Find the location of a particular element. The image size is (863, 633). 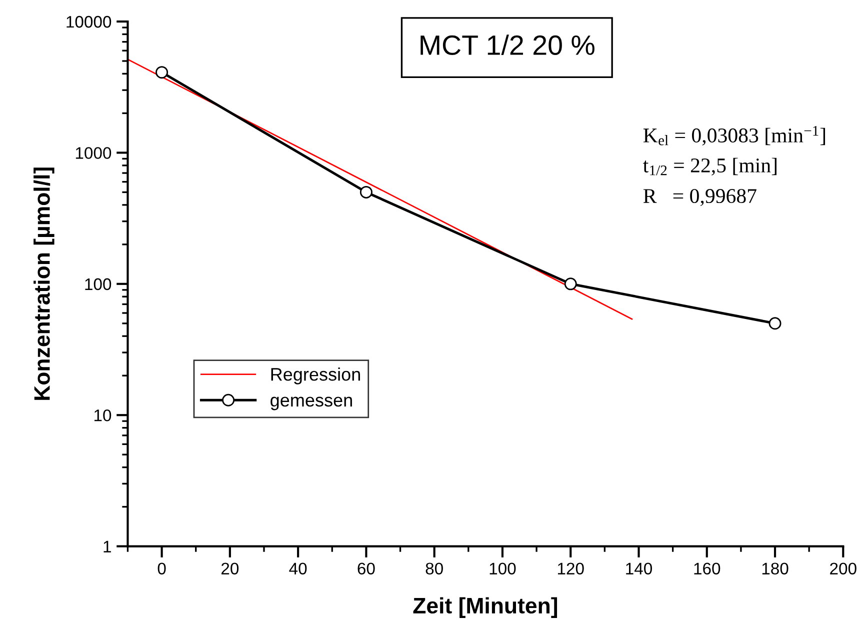

x-tick-label: 160 is located at coordinates (707, 568).